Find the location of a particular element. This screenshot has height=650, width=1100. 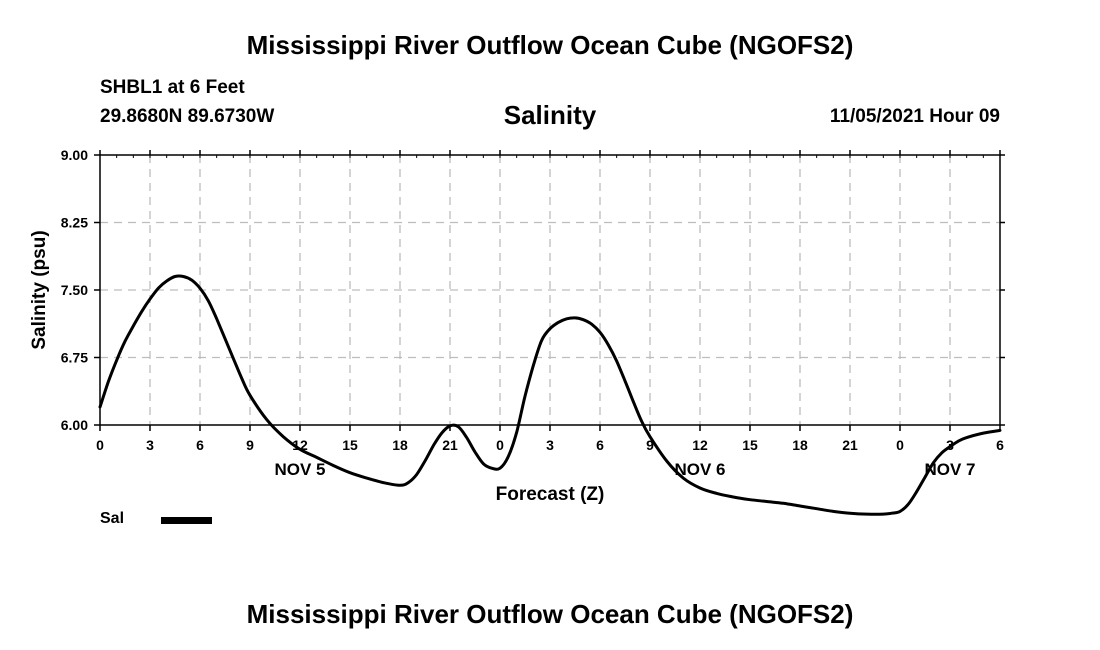

chart-subtitle: Salinity is located at coordinates (550, 115).